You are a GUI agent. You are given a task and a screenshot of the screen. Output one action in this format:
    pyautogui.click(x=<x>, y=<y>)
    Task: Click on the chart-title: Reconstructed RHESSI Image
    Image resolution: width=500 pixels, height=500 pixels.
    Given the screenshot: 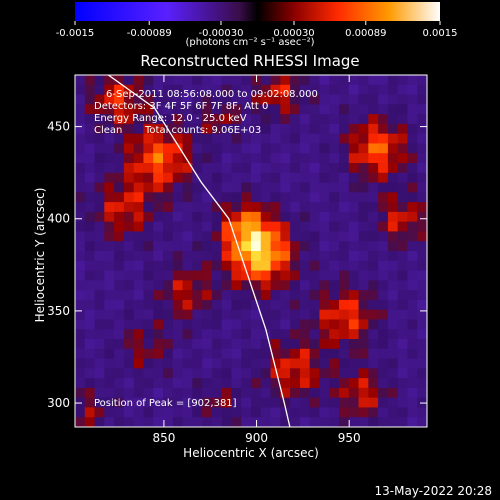 What is the action you would take?
    pyautogui.click(x=250, y=61)
    